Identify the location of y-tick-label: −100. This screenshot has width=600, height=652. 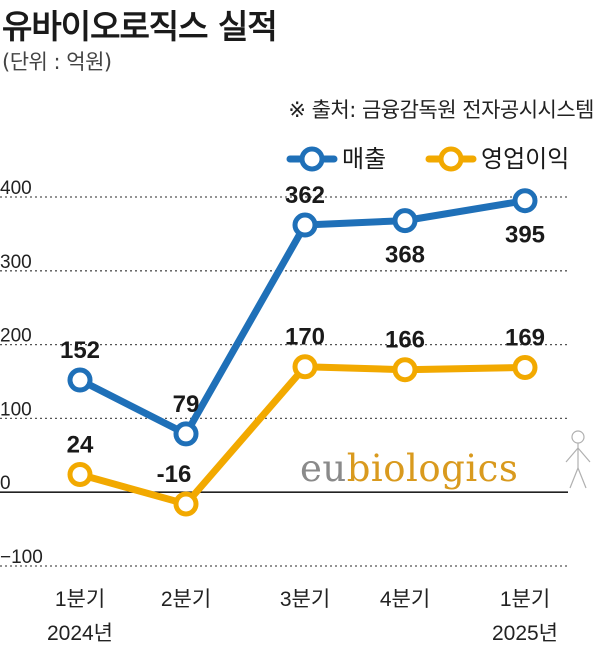
(21, 557).